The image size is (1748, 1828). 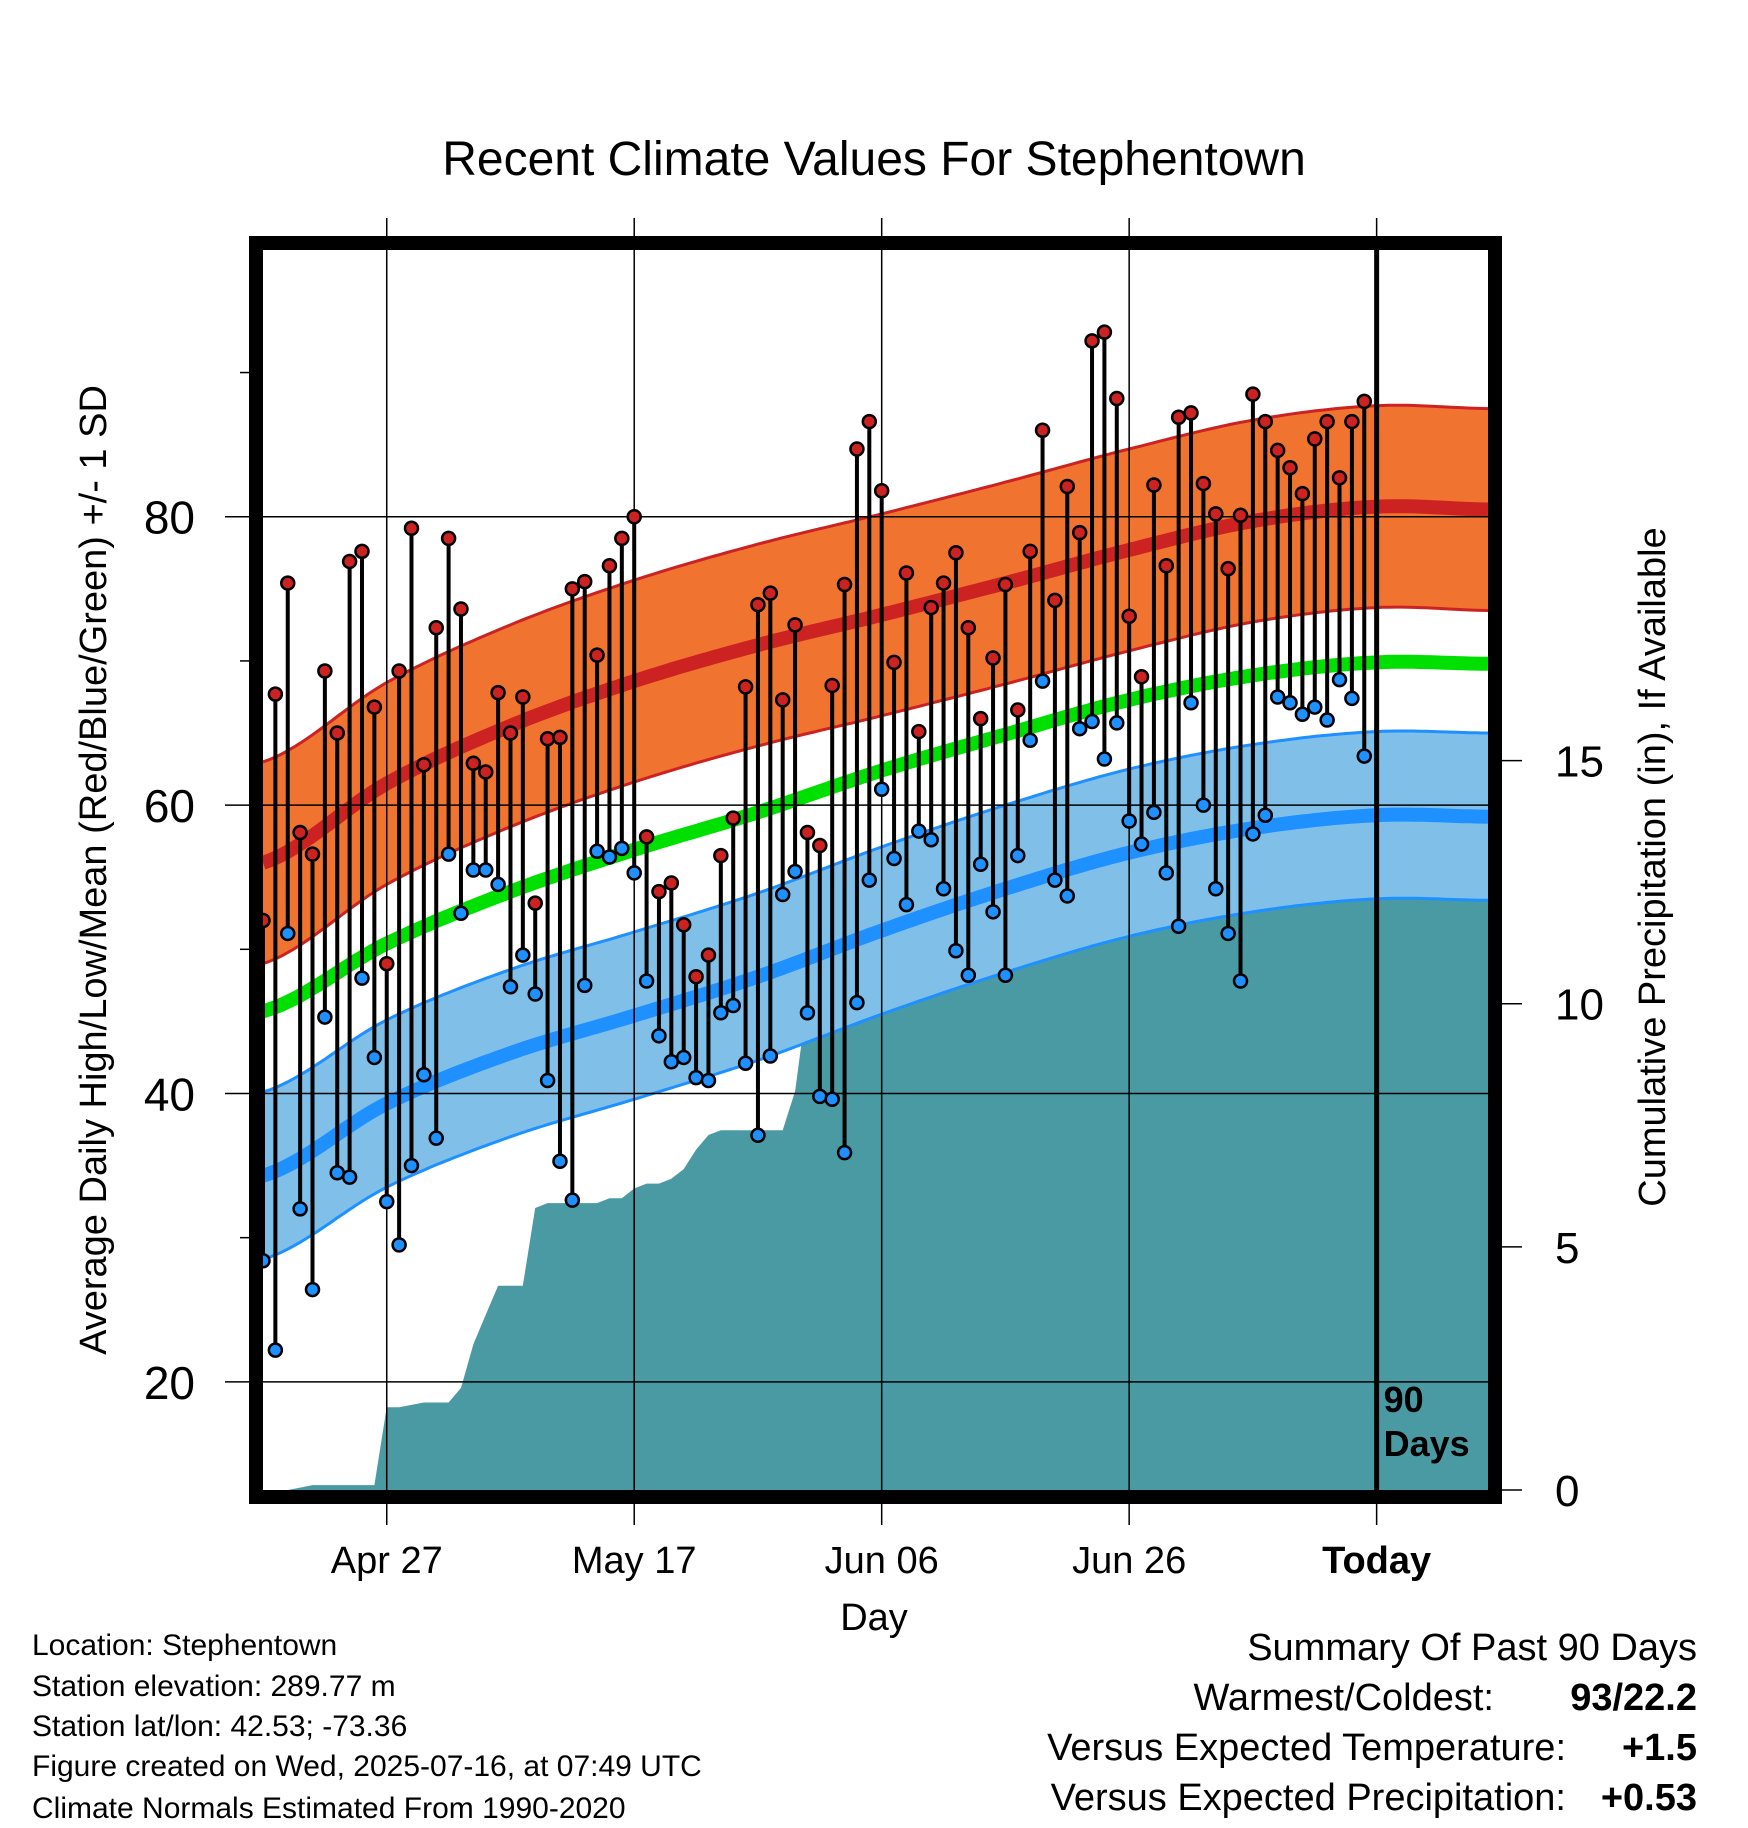 I want to click on high-band-upper-edge, so click(x=875, y=583).